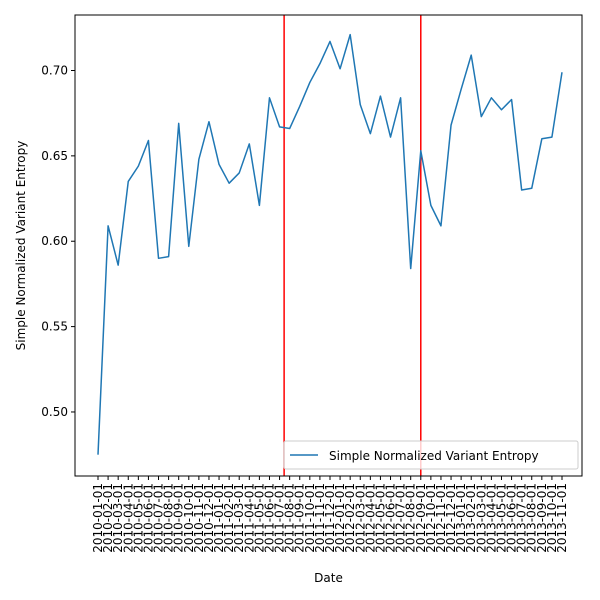  What do you see at coordinates (380, 518) in the screenshot?
I see `x-tick-label: 2012-05-01` at bounding box center [380, 518].